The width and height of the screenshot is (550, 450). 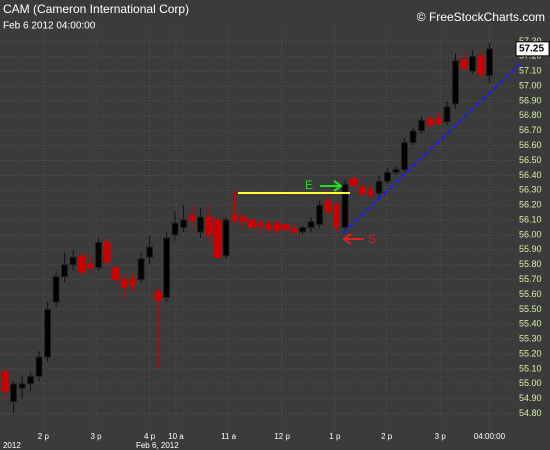 I want to click on y-tick-label: 56.00, so click(x=530, y=234).